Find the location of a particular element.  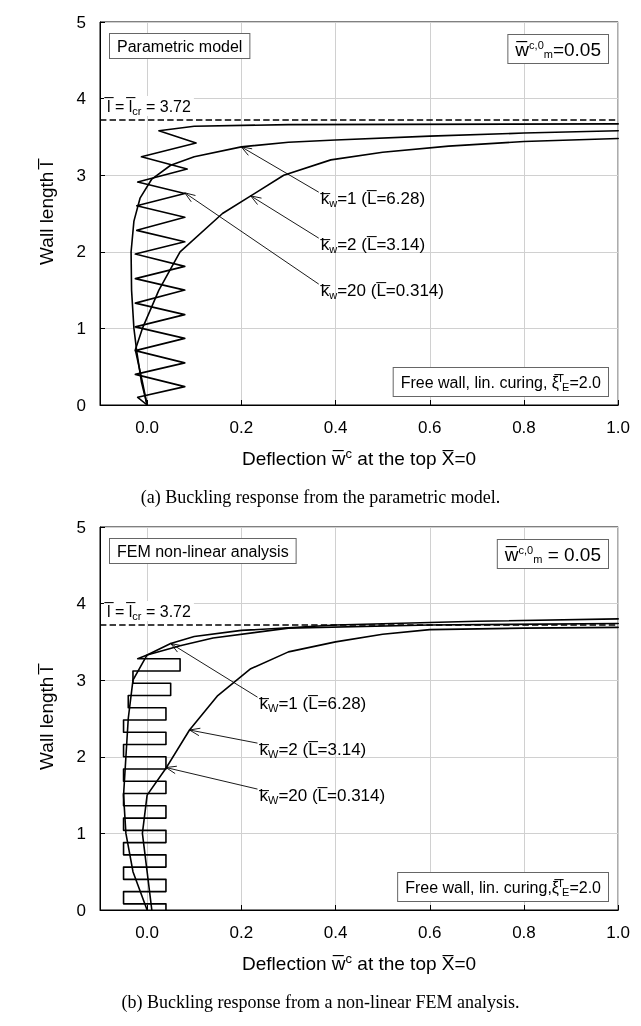

annotation: FEM non-linear analysis is located at coordinates (203, 551).